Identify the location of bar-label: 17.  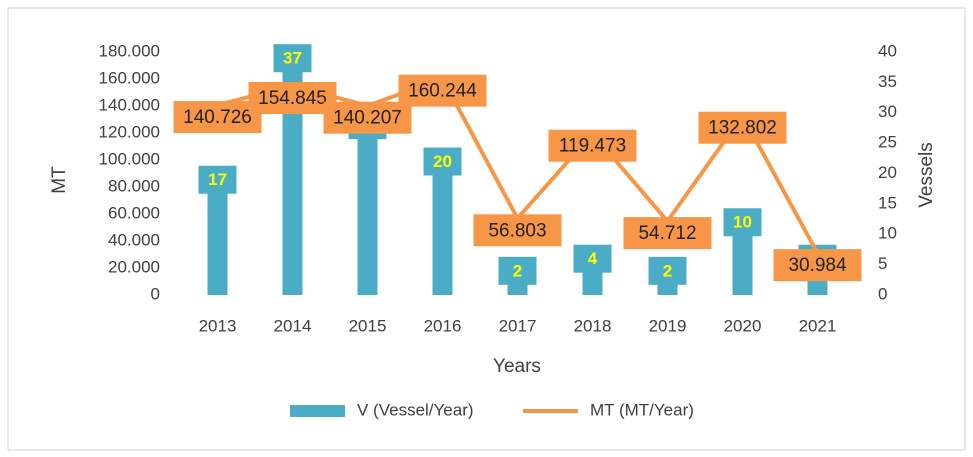
(217, 179).